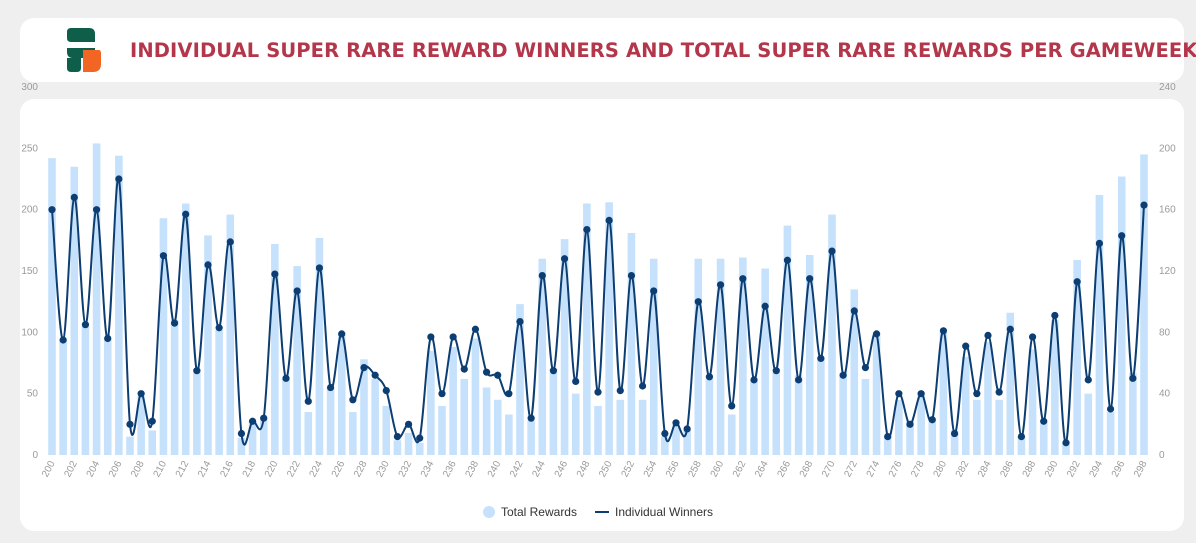 The width and height of the screenshot is (1196, 543). What do you see at coordinates (29, 87) in the screenshot?
I see `left-axis-tick-label: 300` at bounding box center [29, 87].